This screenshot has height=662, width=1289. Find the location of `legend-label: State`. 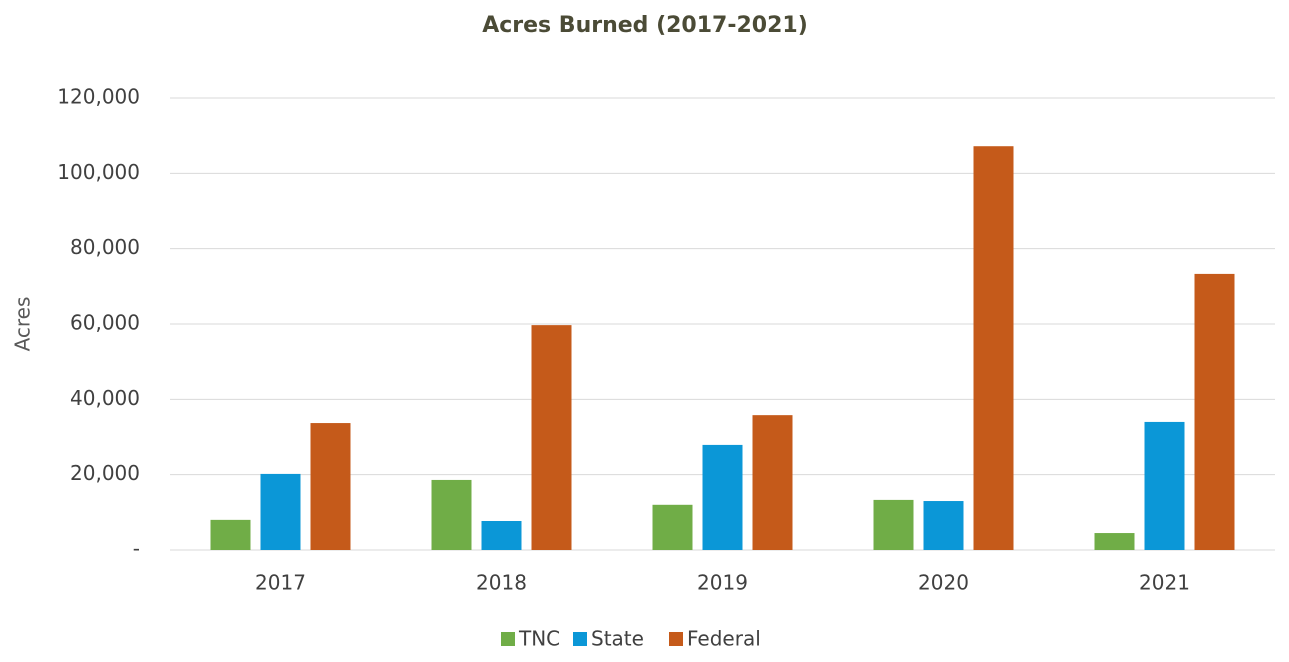

legend-label: State is located at coordinates (617, 639).